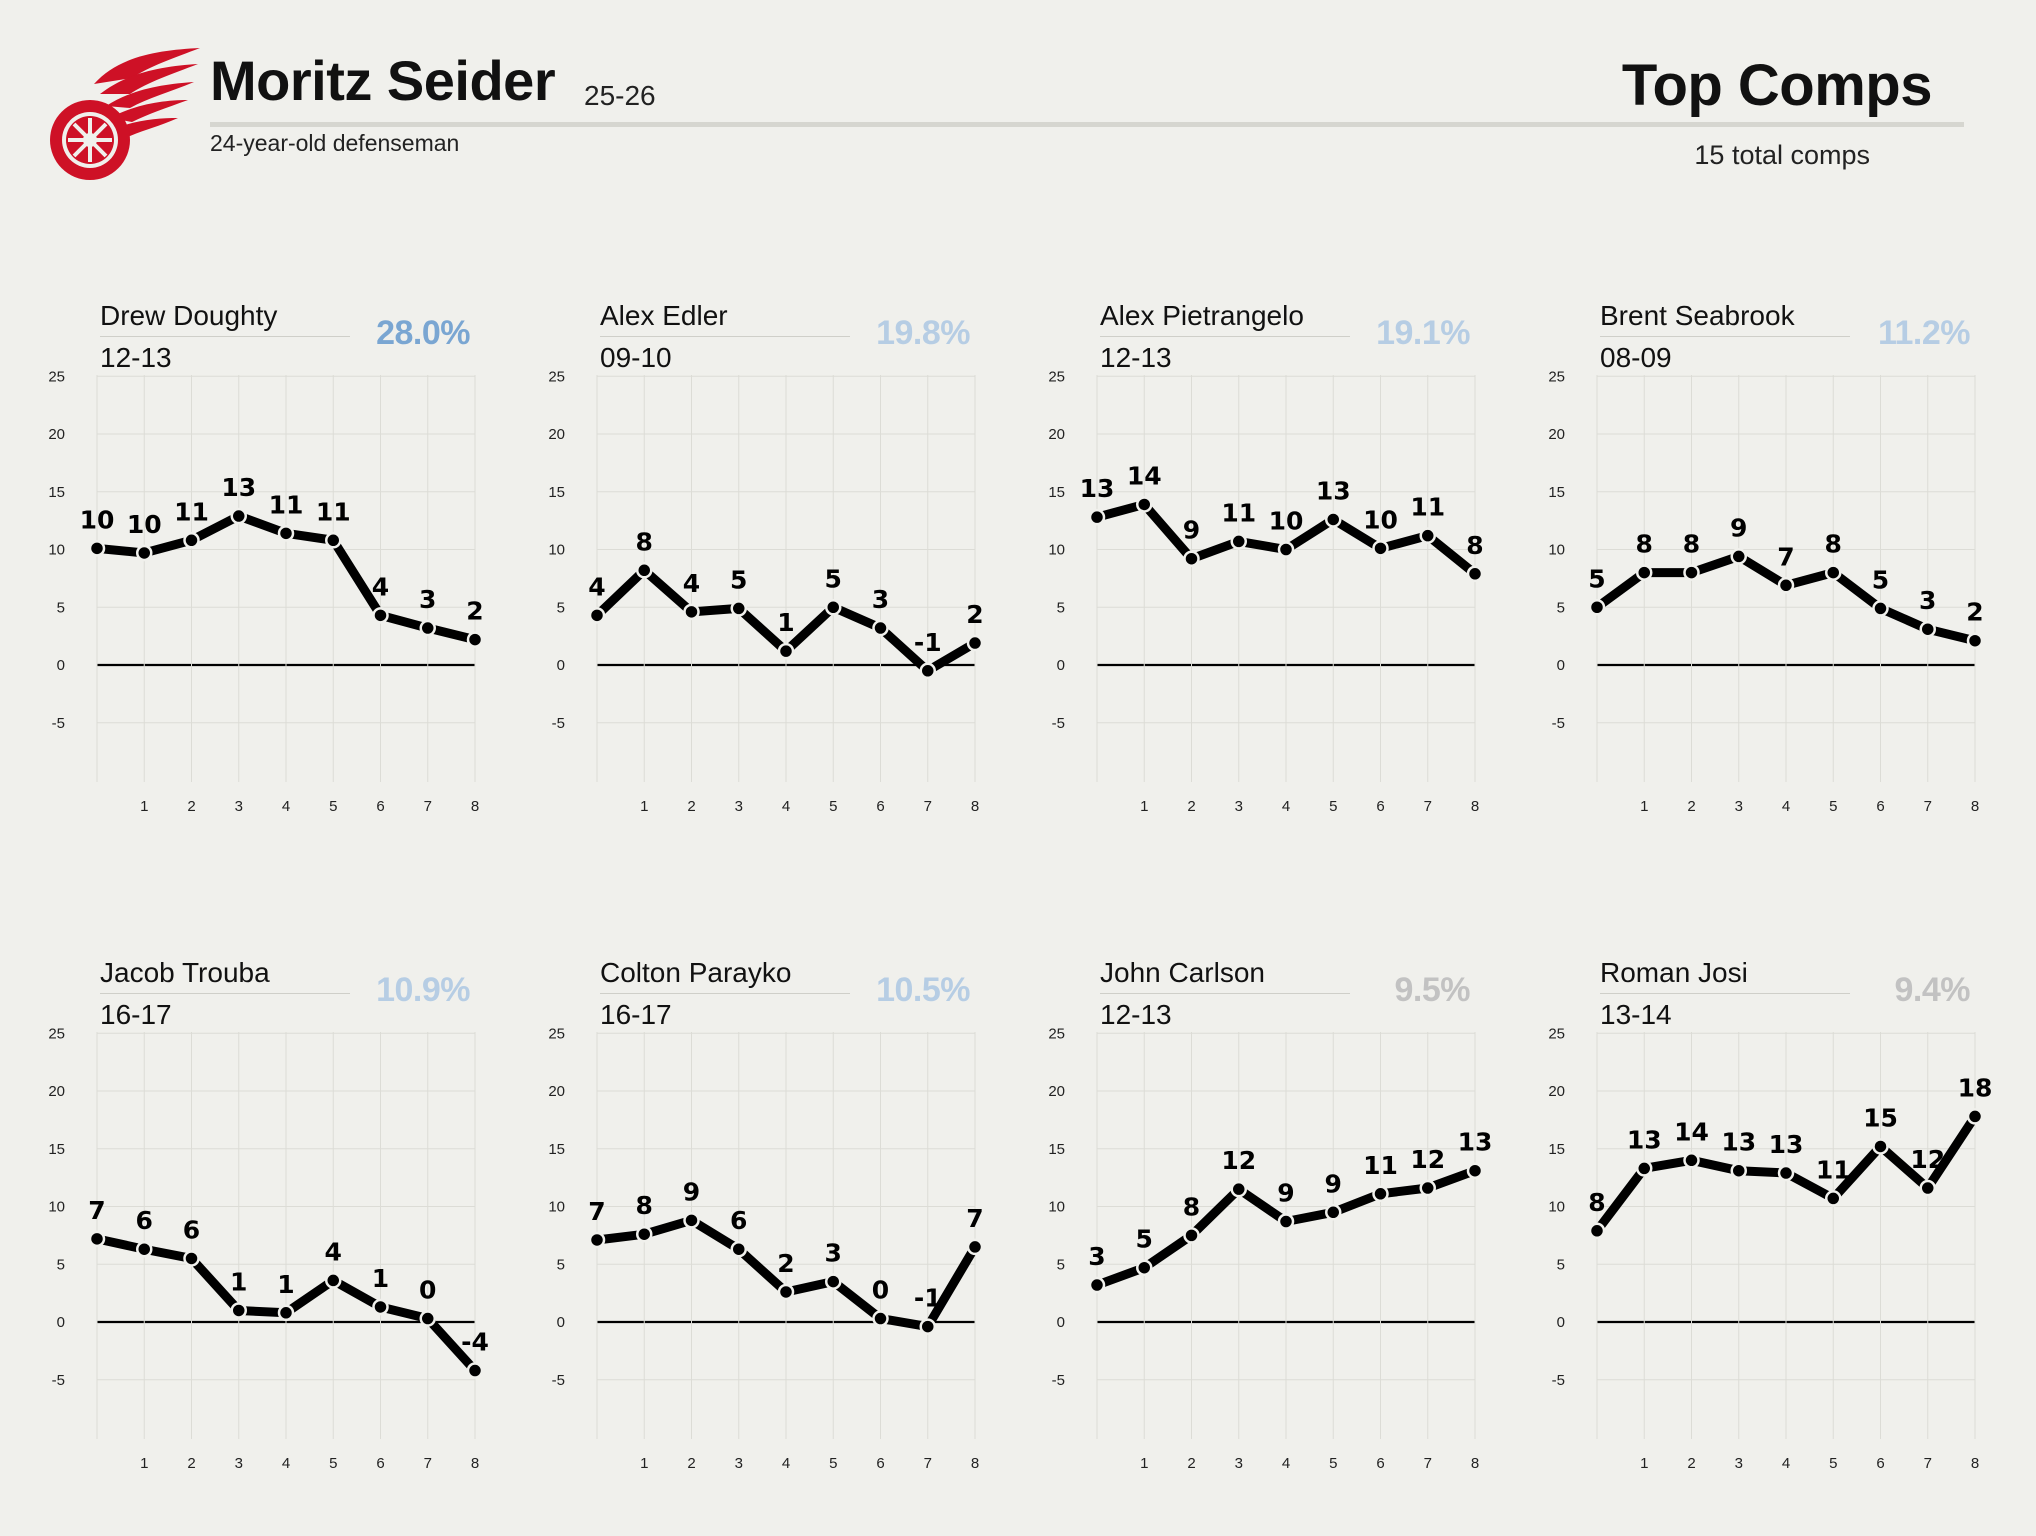  I want to click on comp-player-name: John Carlson, so click(1182, 972).